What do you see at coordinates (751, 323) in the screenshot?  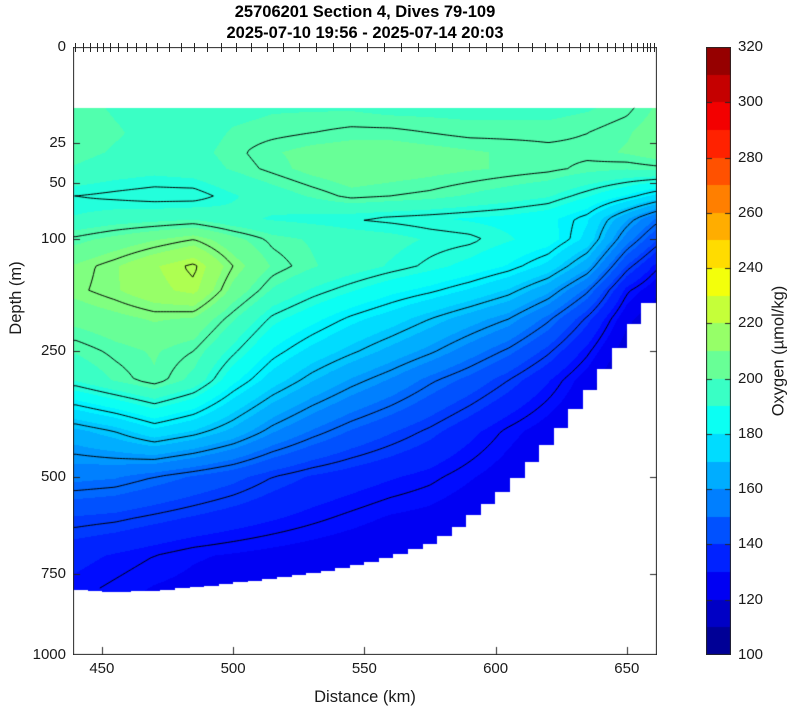 I see `colorbar-tick-label: 220` at bounding box center [751, 323].